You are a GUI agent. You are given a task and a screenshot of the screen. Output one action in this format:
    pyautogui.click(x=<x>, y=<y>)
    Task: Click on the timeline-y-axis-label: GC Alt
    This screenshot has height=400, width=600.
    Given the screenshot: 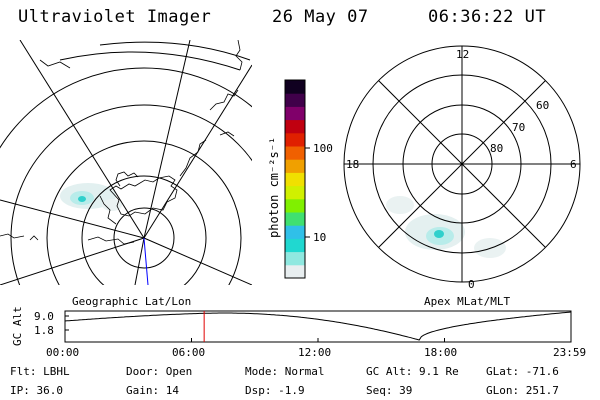 What is the action you would take?
    pyautogui.click(x=17, y=326)
    